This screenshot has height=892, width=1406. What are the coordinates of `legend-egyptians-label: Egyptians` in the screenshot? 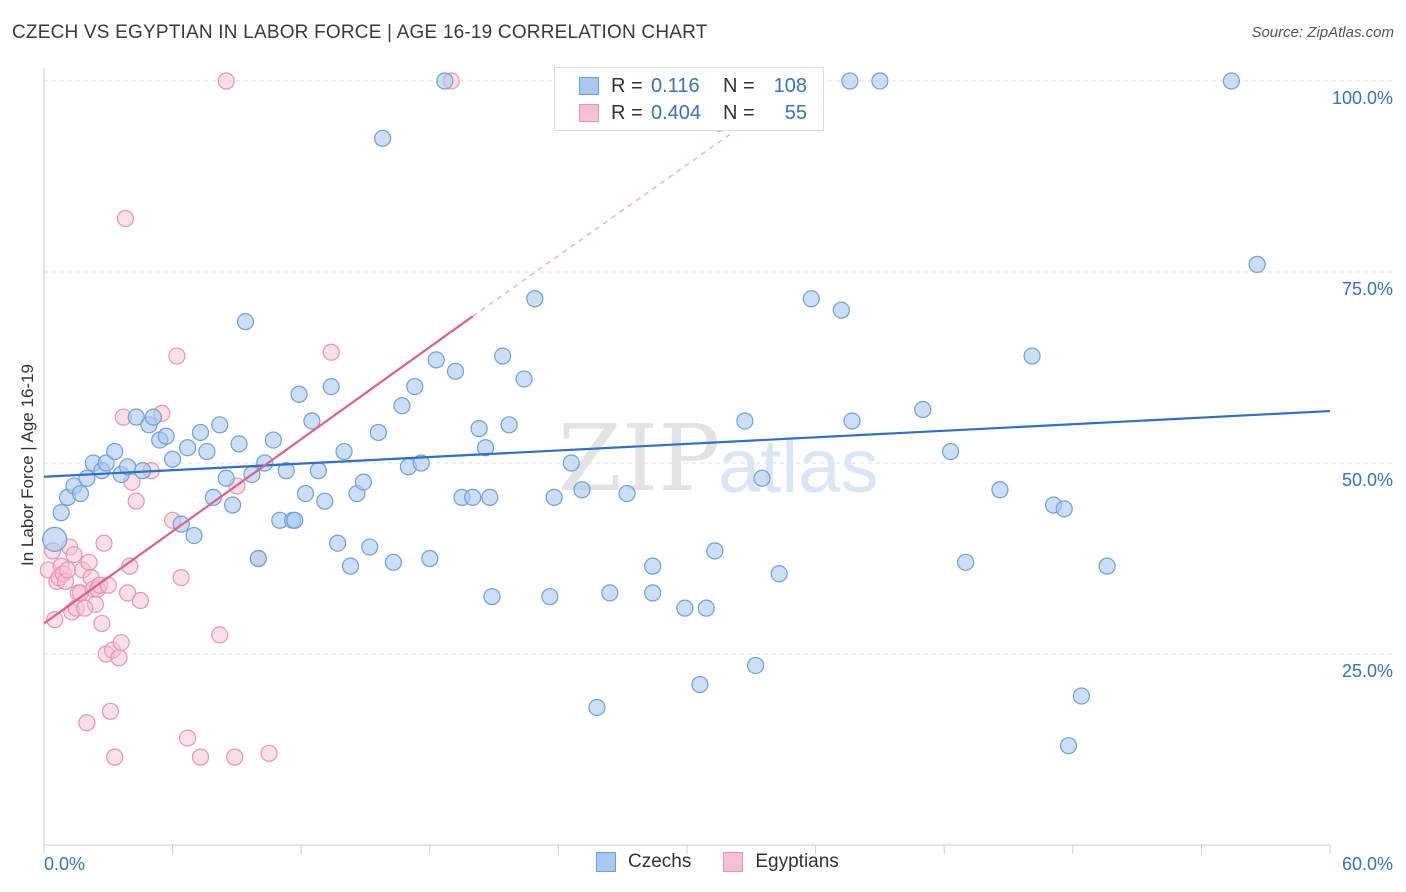 It's located at (797, 861).